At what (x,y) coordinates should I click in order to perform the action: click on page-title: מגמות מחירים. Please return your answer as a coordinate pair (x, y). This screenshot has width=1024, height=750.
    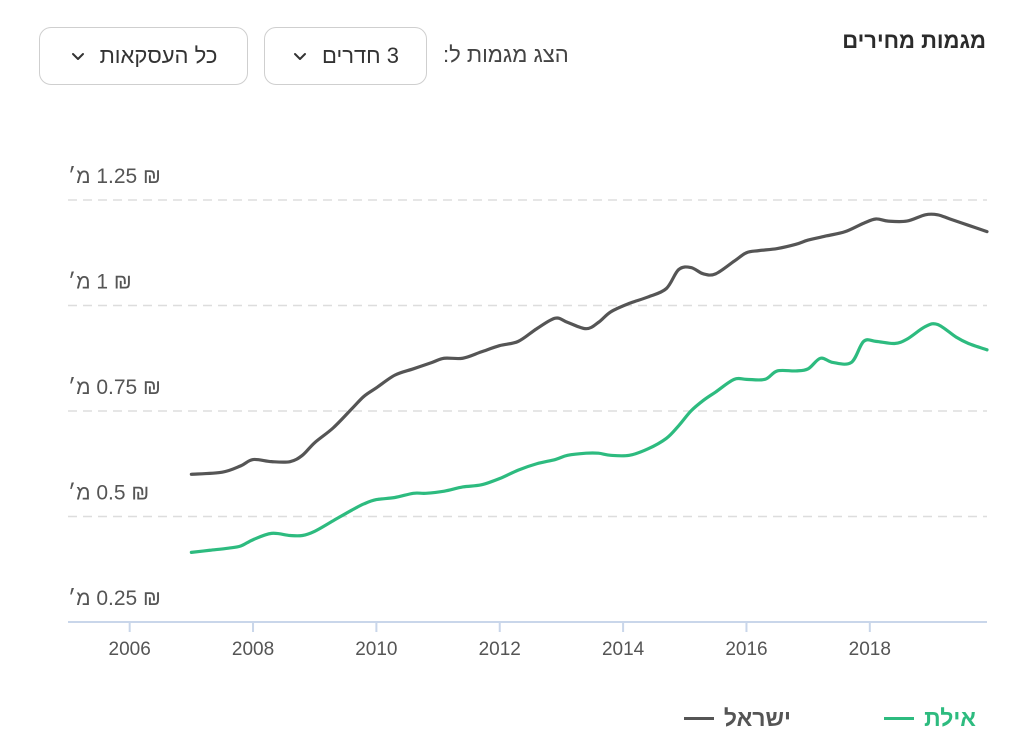
    Looking at the image, I should click on (914, 40).